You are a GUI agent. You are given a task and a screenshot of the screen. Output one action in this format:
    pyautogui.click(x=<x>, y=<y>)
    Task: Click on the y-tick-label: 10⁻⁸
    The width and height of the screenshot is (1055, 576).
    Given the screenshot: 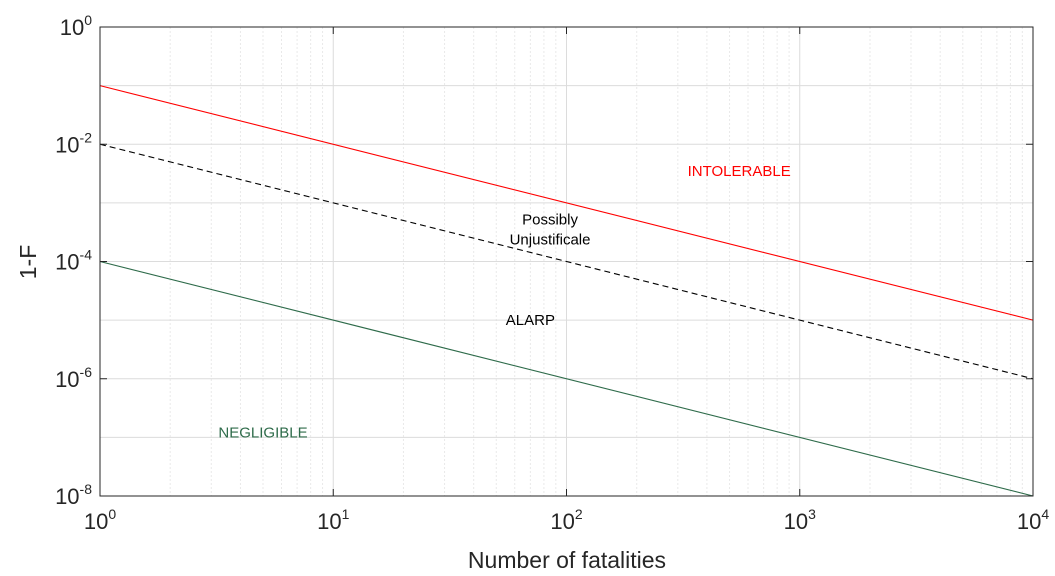 What is the action you would take?
    pyautogui.click(x=73, y=495)
    